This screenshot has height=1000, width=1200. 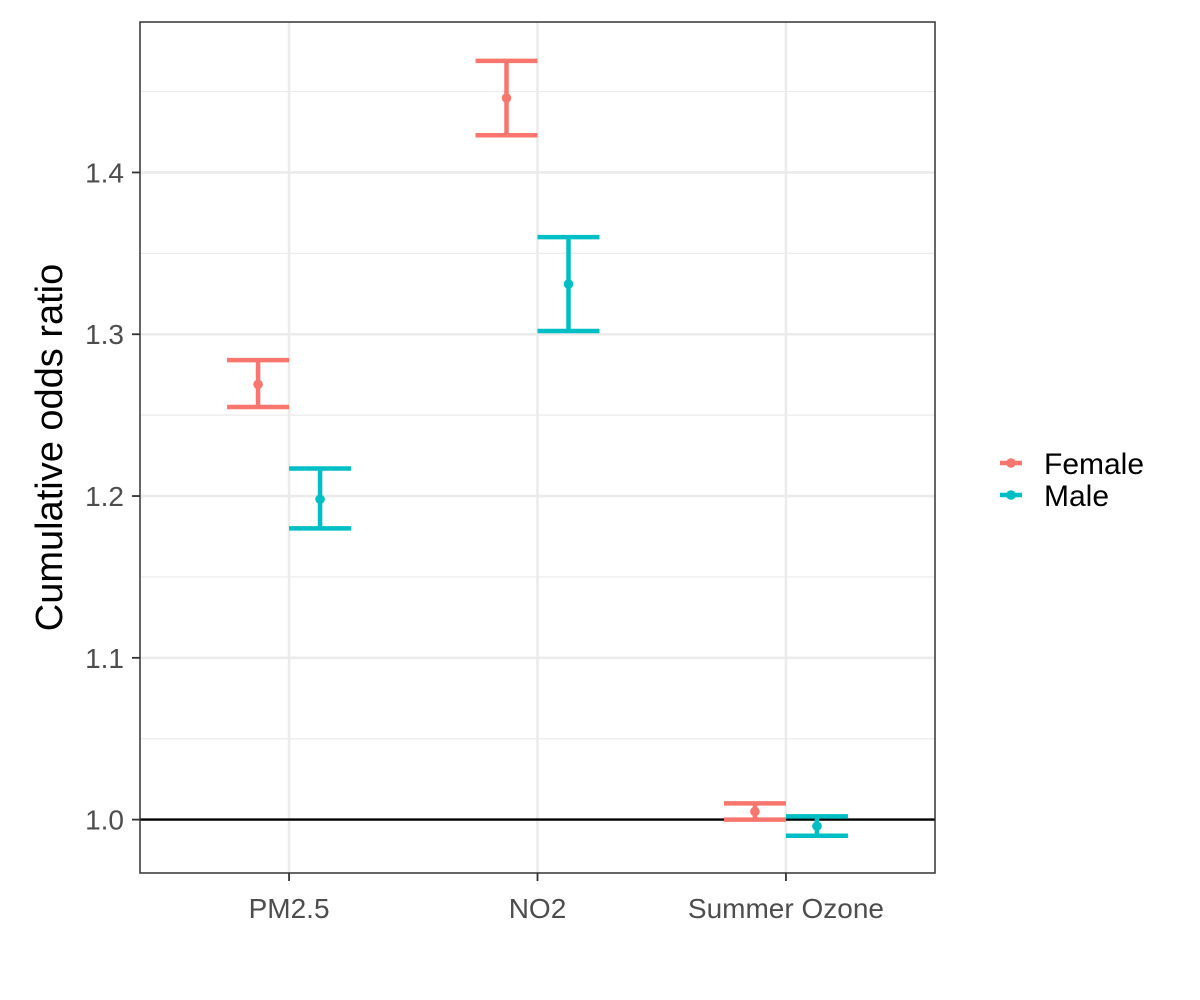 I want to click on legend-label: Male, so click(x=1076, y=496).